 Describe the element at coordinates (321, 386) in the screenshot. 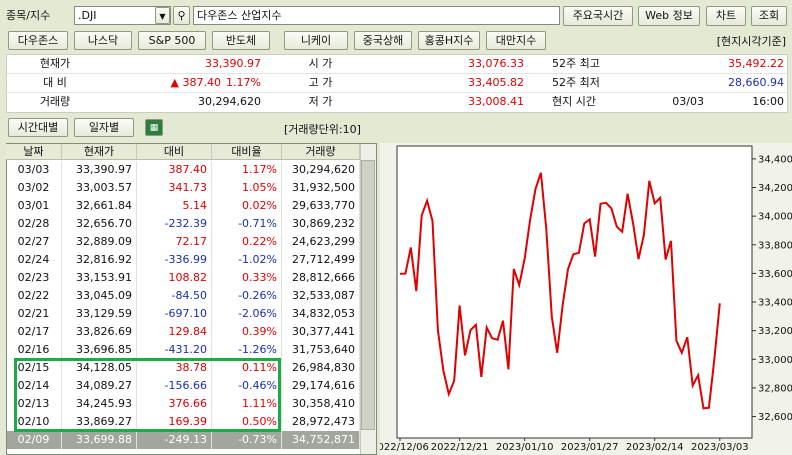

I see `table-cell: 29,174,616` at that location.